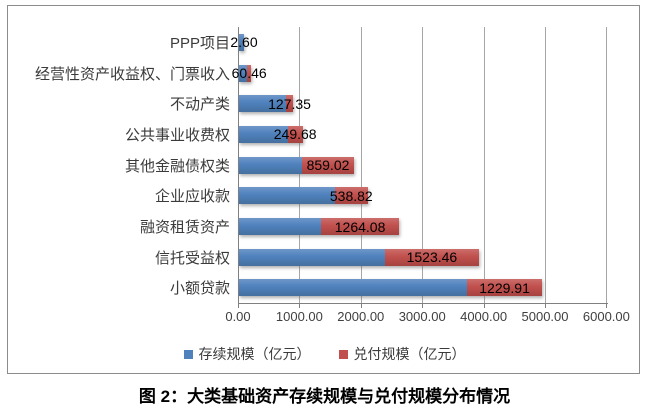 Image resolution: width=649 pixels, height=413 pixels. I want to click on x-tick-label: 4000.00, so click(484, 316).